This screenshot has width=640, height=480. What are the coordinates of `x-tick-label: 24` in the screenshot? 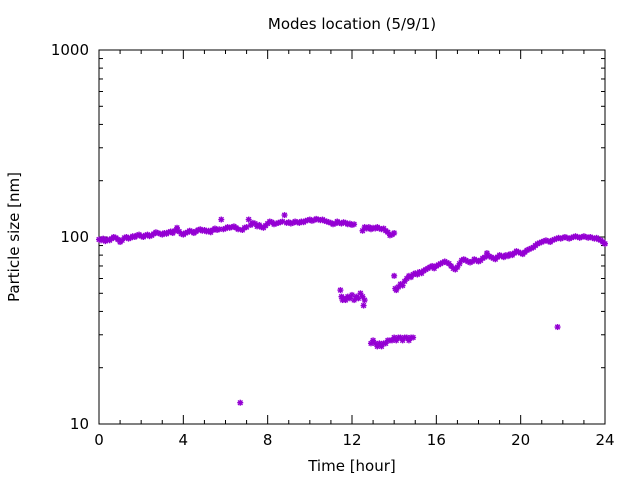 It's located at (604, 440).